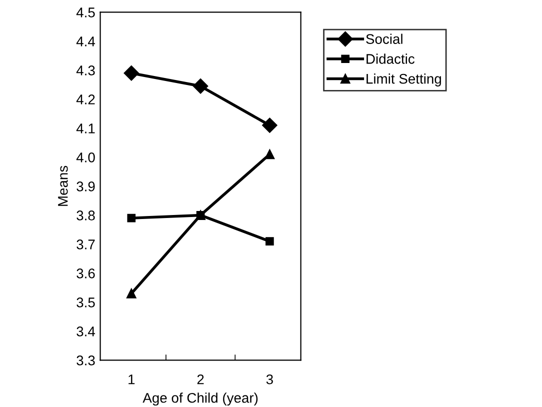 The width and height of the screenshot is (542, 407). What do you see at coordinates (85, 361) in the screenshot?
I see `y-tick-label: 3.3` at bounding box center [85, 361].